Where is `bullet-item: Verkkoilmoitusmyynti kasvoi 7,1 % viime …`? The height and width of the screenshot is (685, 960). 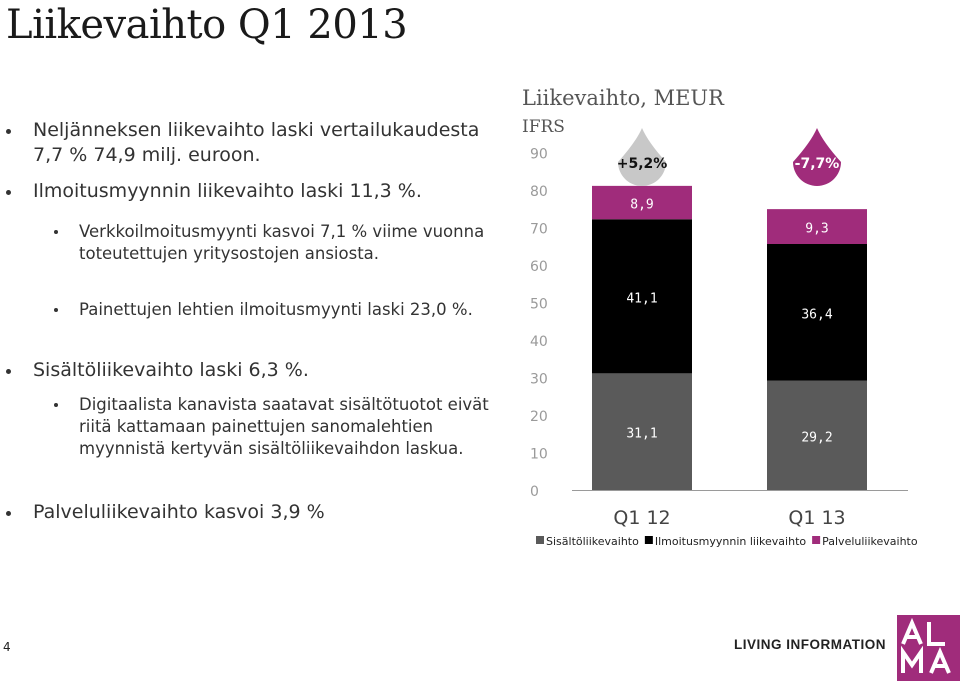 bullet-item: Verkkoilmoitusmyynti kasvoi 7,1 % viime … is located at coordinates (282, 242).